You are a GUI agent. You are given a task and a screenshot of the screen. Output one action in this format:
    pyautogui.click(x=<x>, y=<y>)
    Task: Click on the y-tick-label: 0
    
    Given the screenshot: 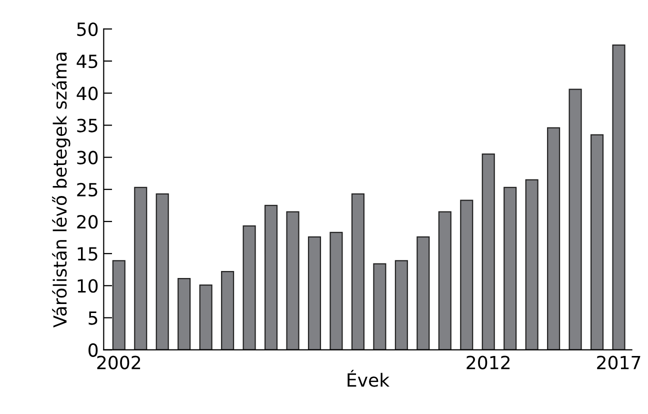 What is the action you would take?
    pyautogui.click(x=93, y=350)
    